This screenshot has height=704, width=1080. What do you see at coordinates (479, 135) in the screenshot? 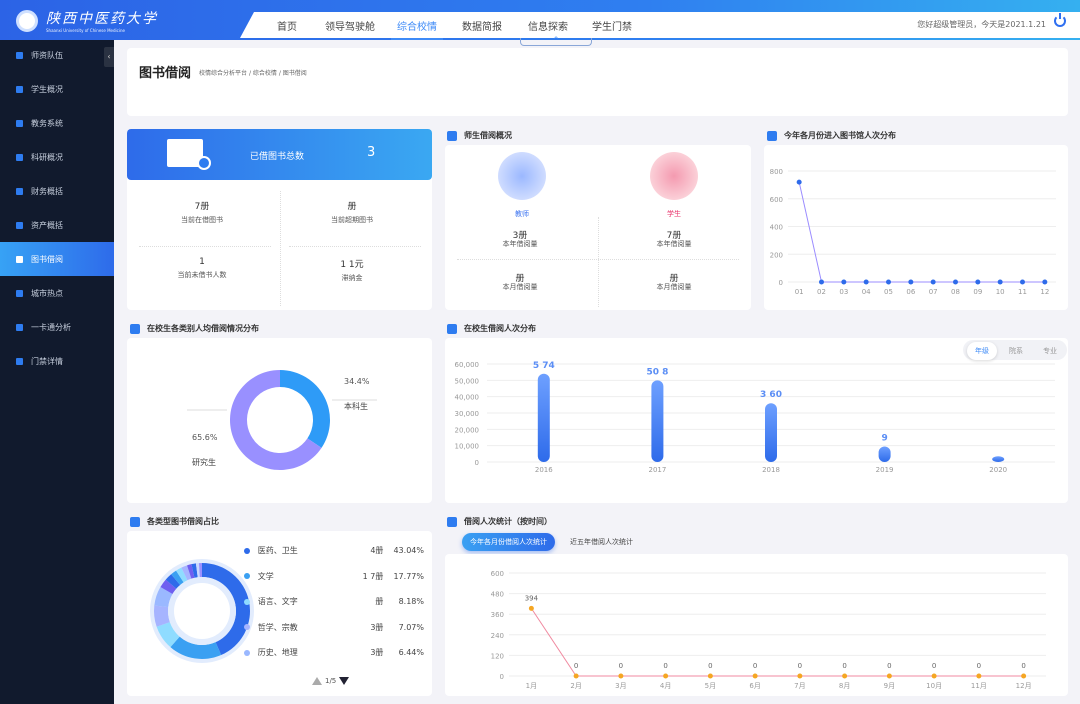
I see `section-title: 师生借阅概况` at bounding box center [479, 135].